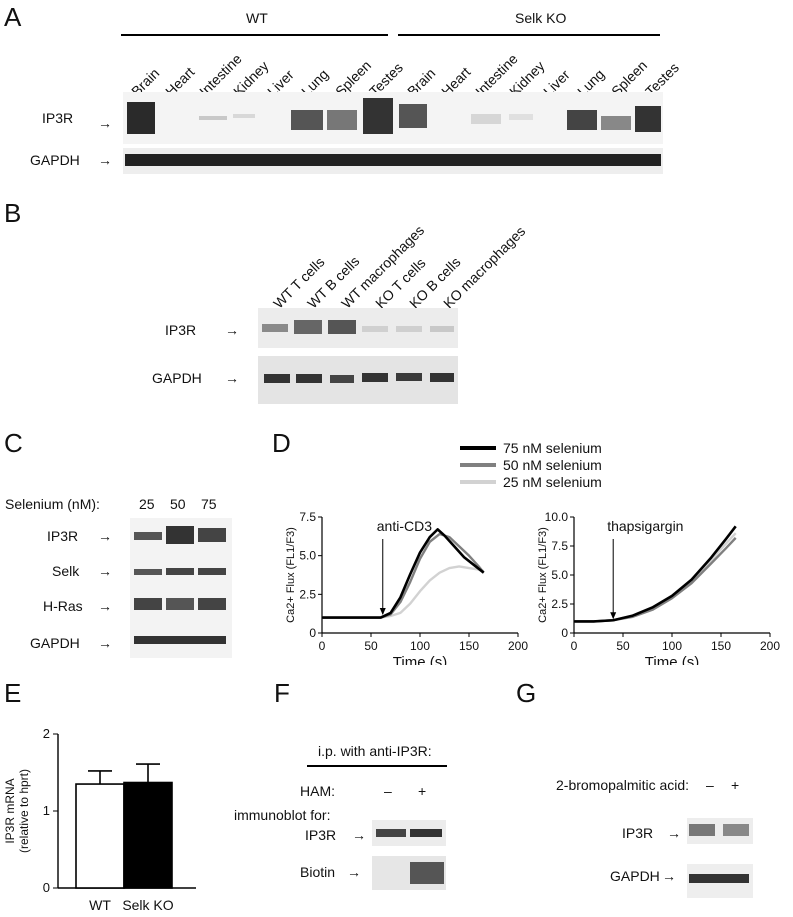 Image resolution: width=793 pixels, height=917 pixels. I want to click on conc-25: 25, so click(147, 504).